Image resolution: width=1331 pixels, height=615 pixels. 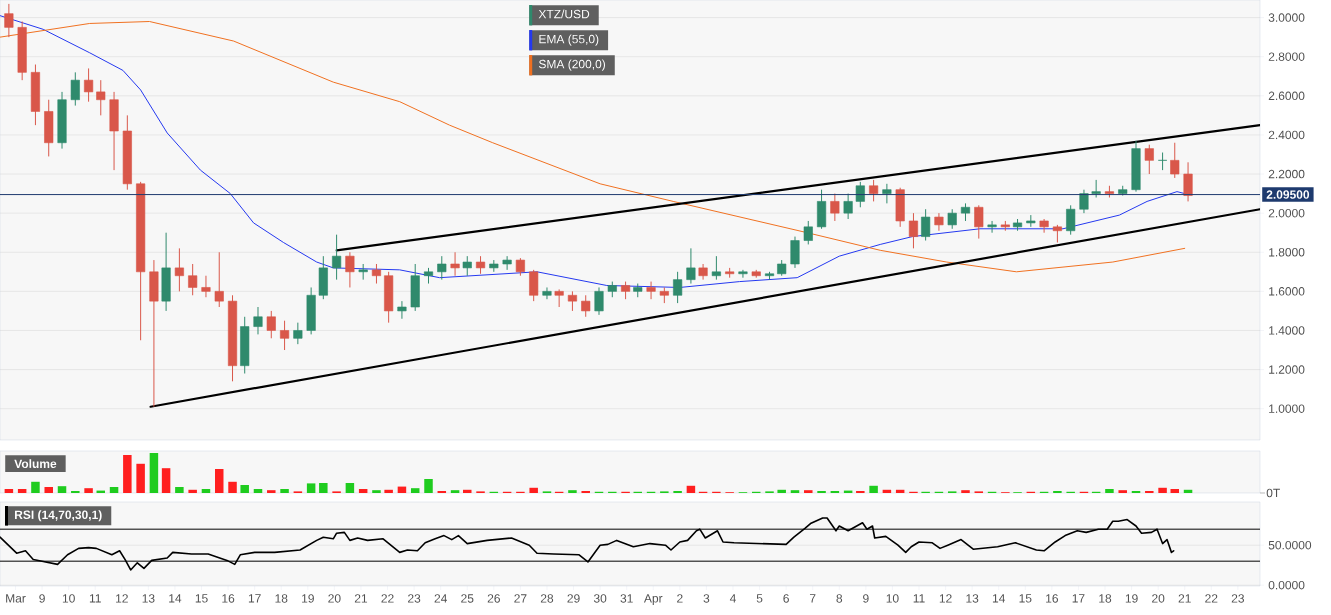 I want to click on y-tick-label: 2.0000, so click(x=1286, y=213).